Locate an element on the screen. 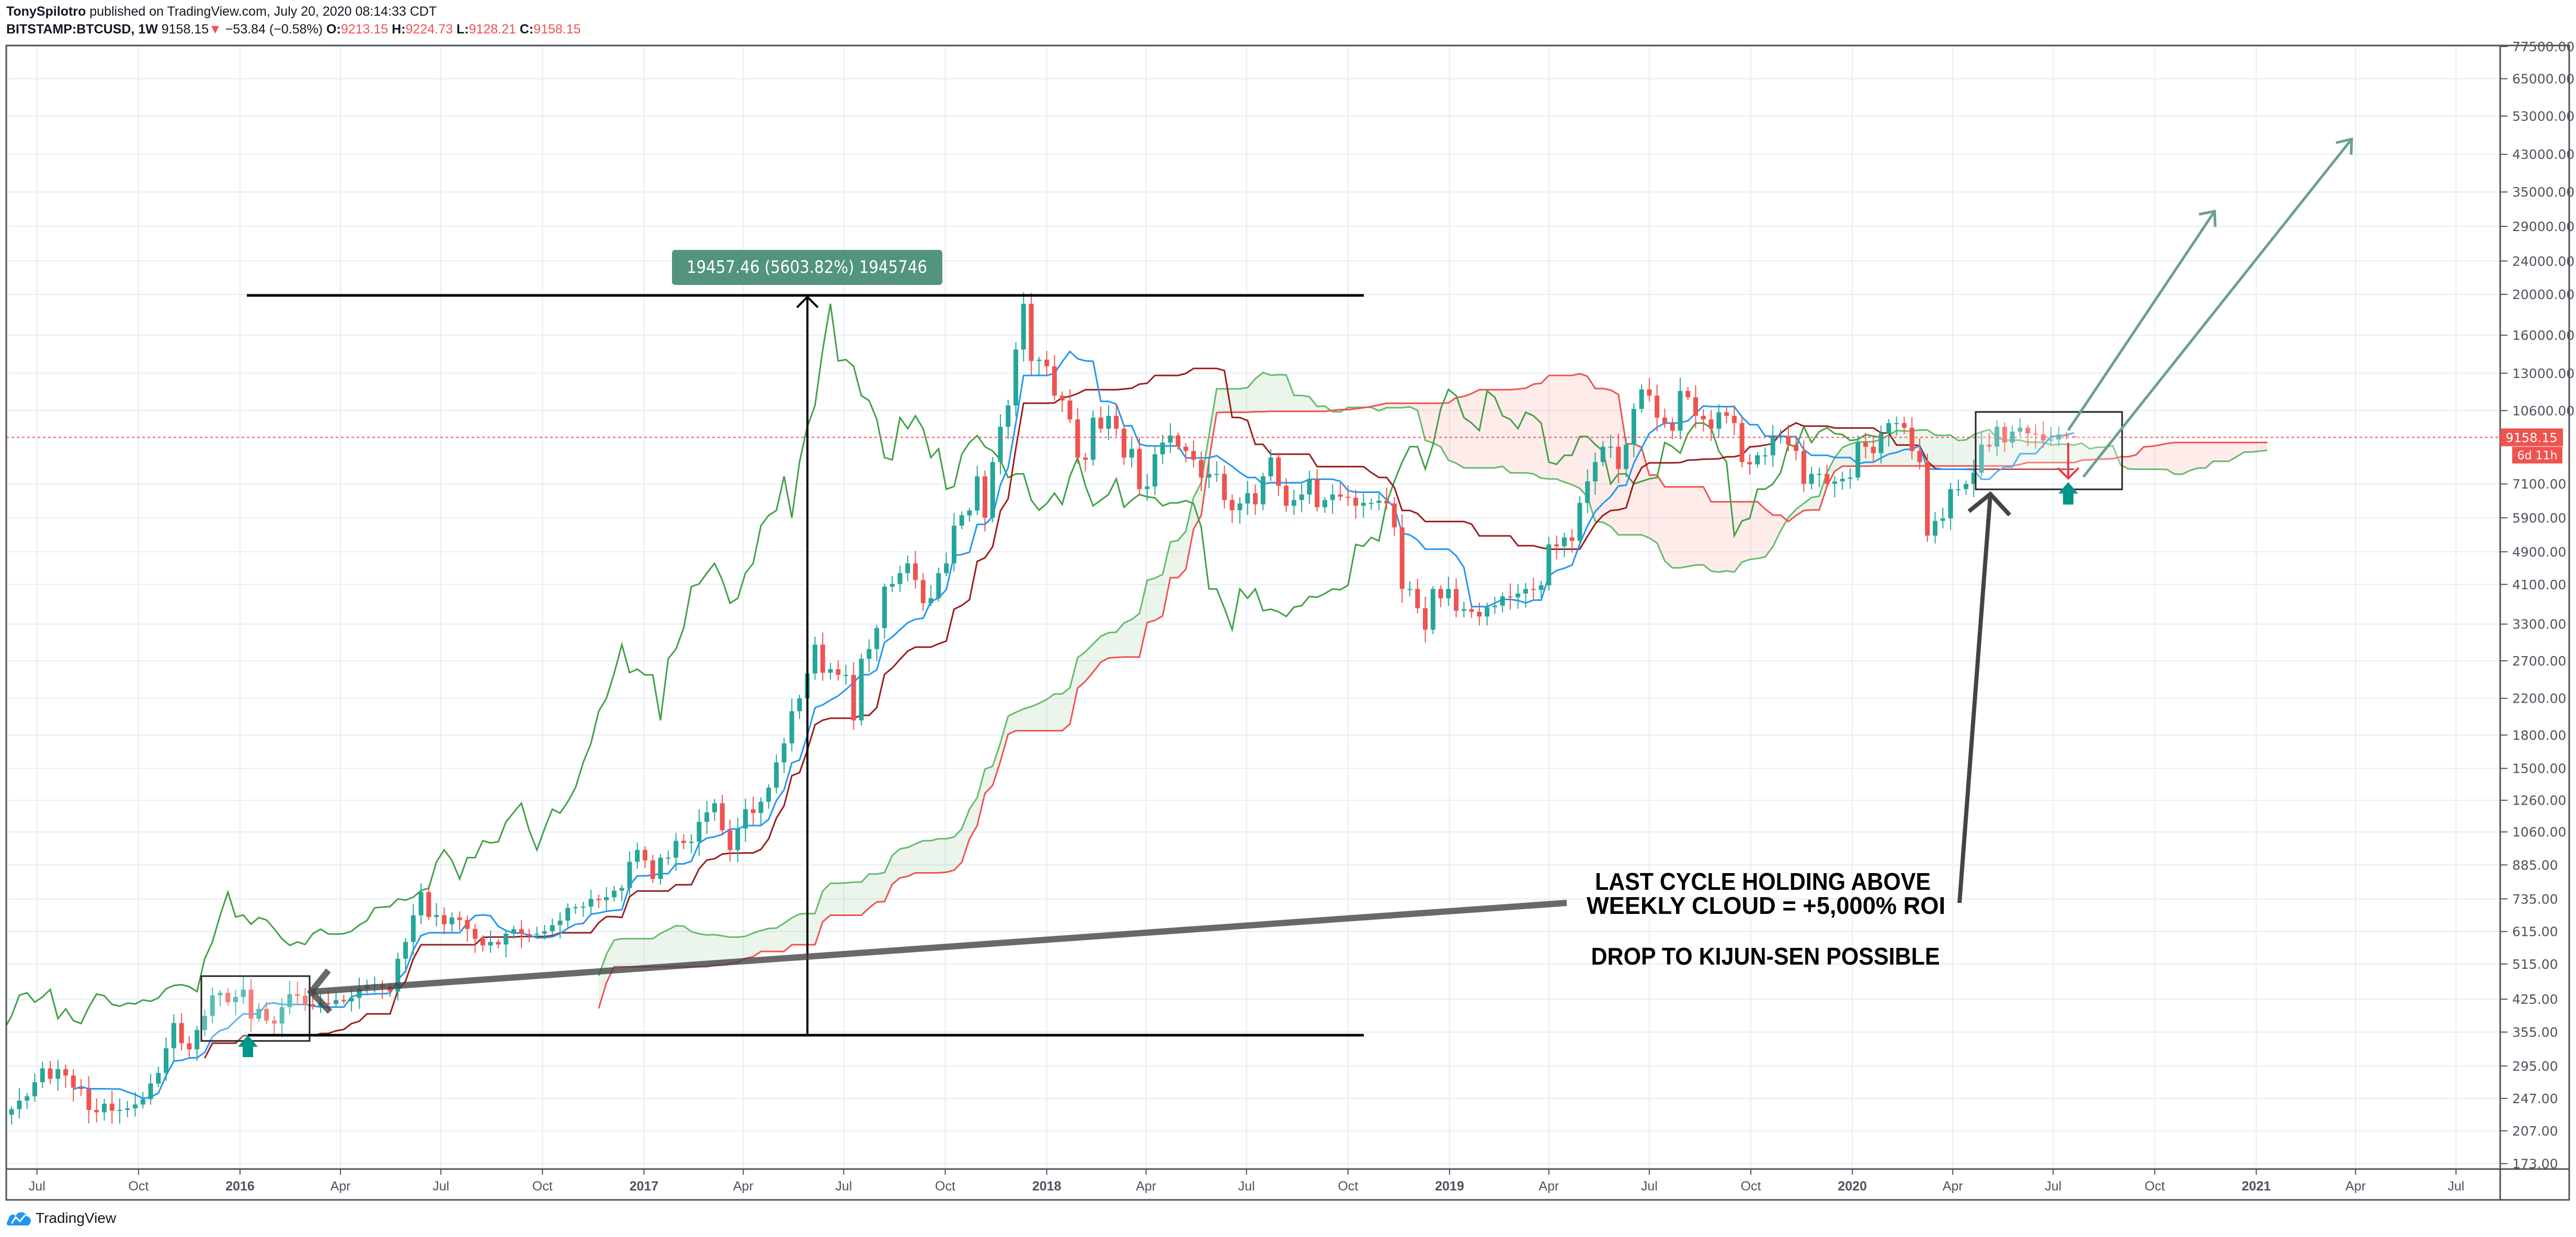 This screenshot has height=1237, width=2576. price-tick-label: 2700.00 is located at coordinates (2539, 661).